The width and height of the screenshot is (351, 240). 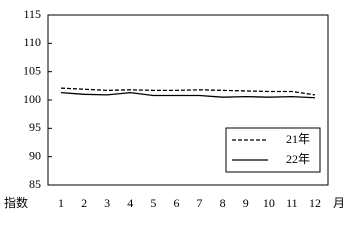 What do you see at coordinates (35, 127) in the screenshot?
I see `y-tick-label: 95` at bounding box center [35, 127].